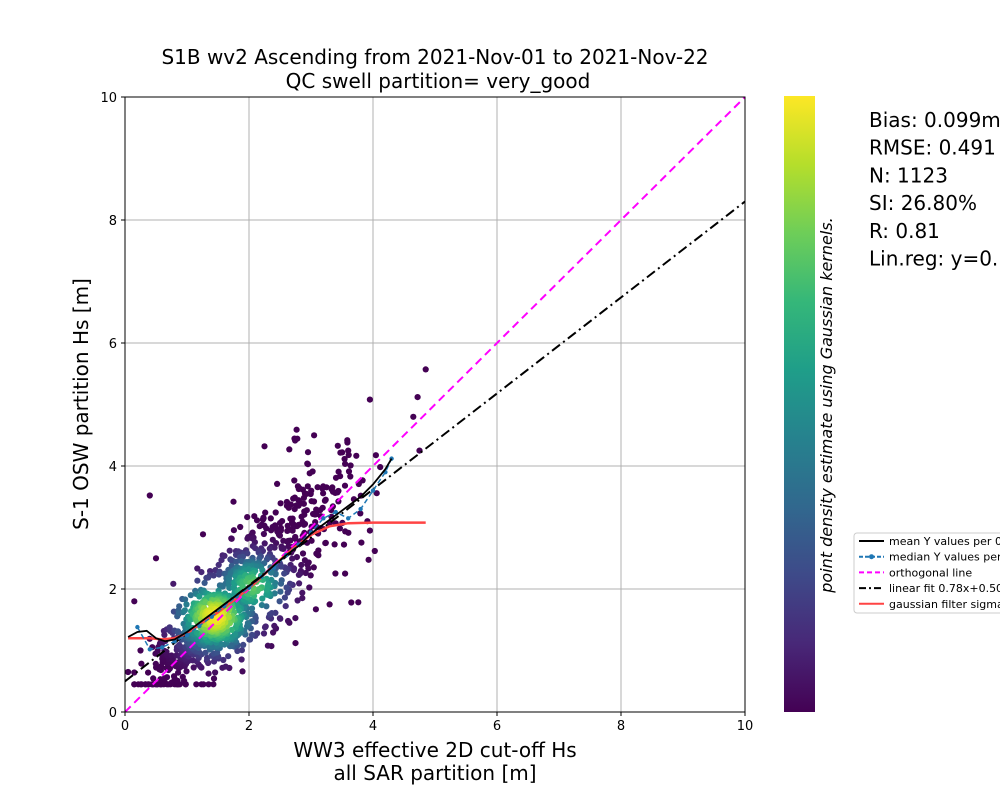  I want to click on chart-title-line2: QC swell partition= very_good, so click(438, 81).